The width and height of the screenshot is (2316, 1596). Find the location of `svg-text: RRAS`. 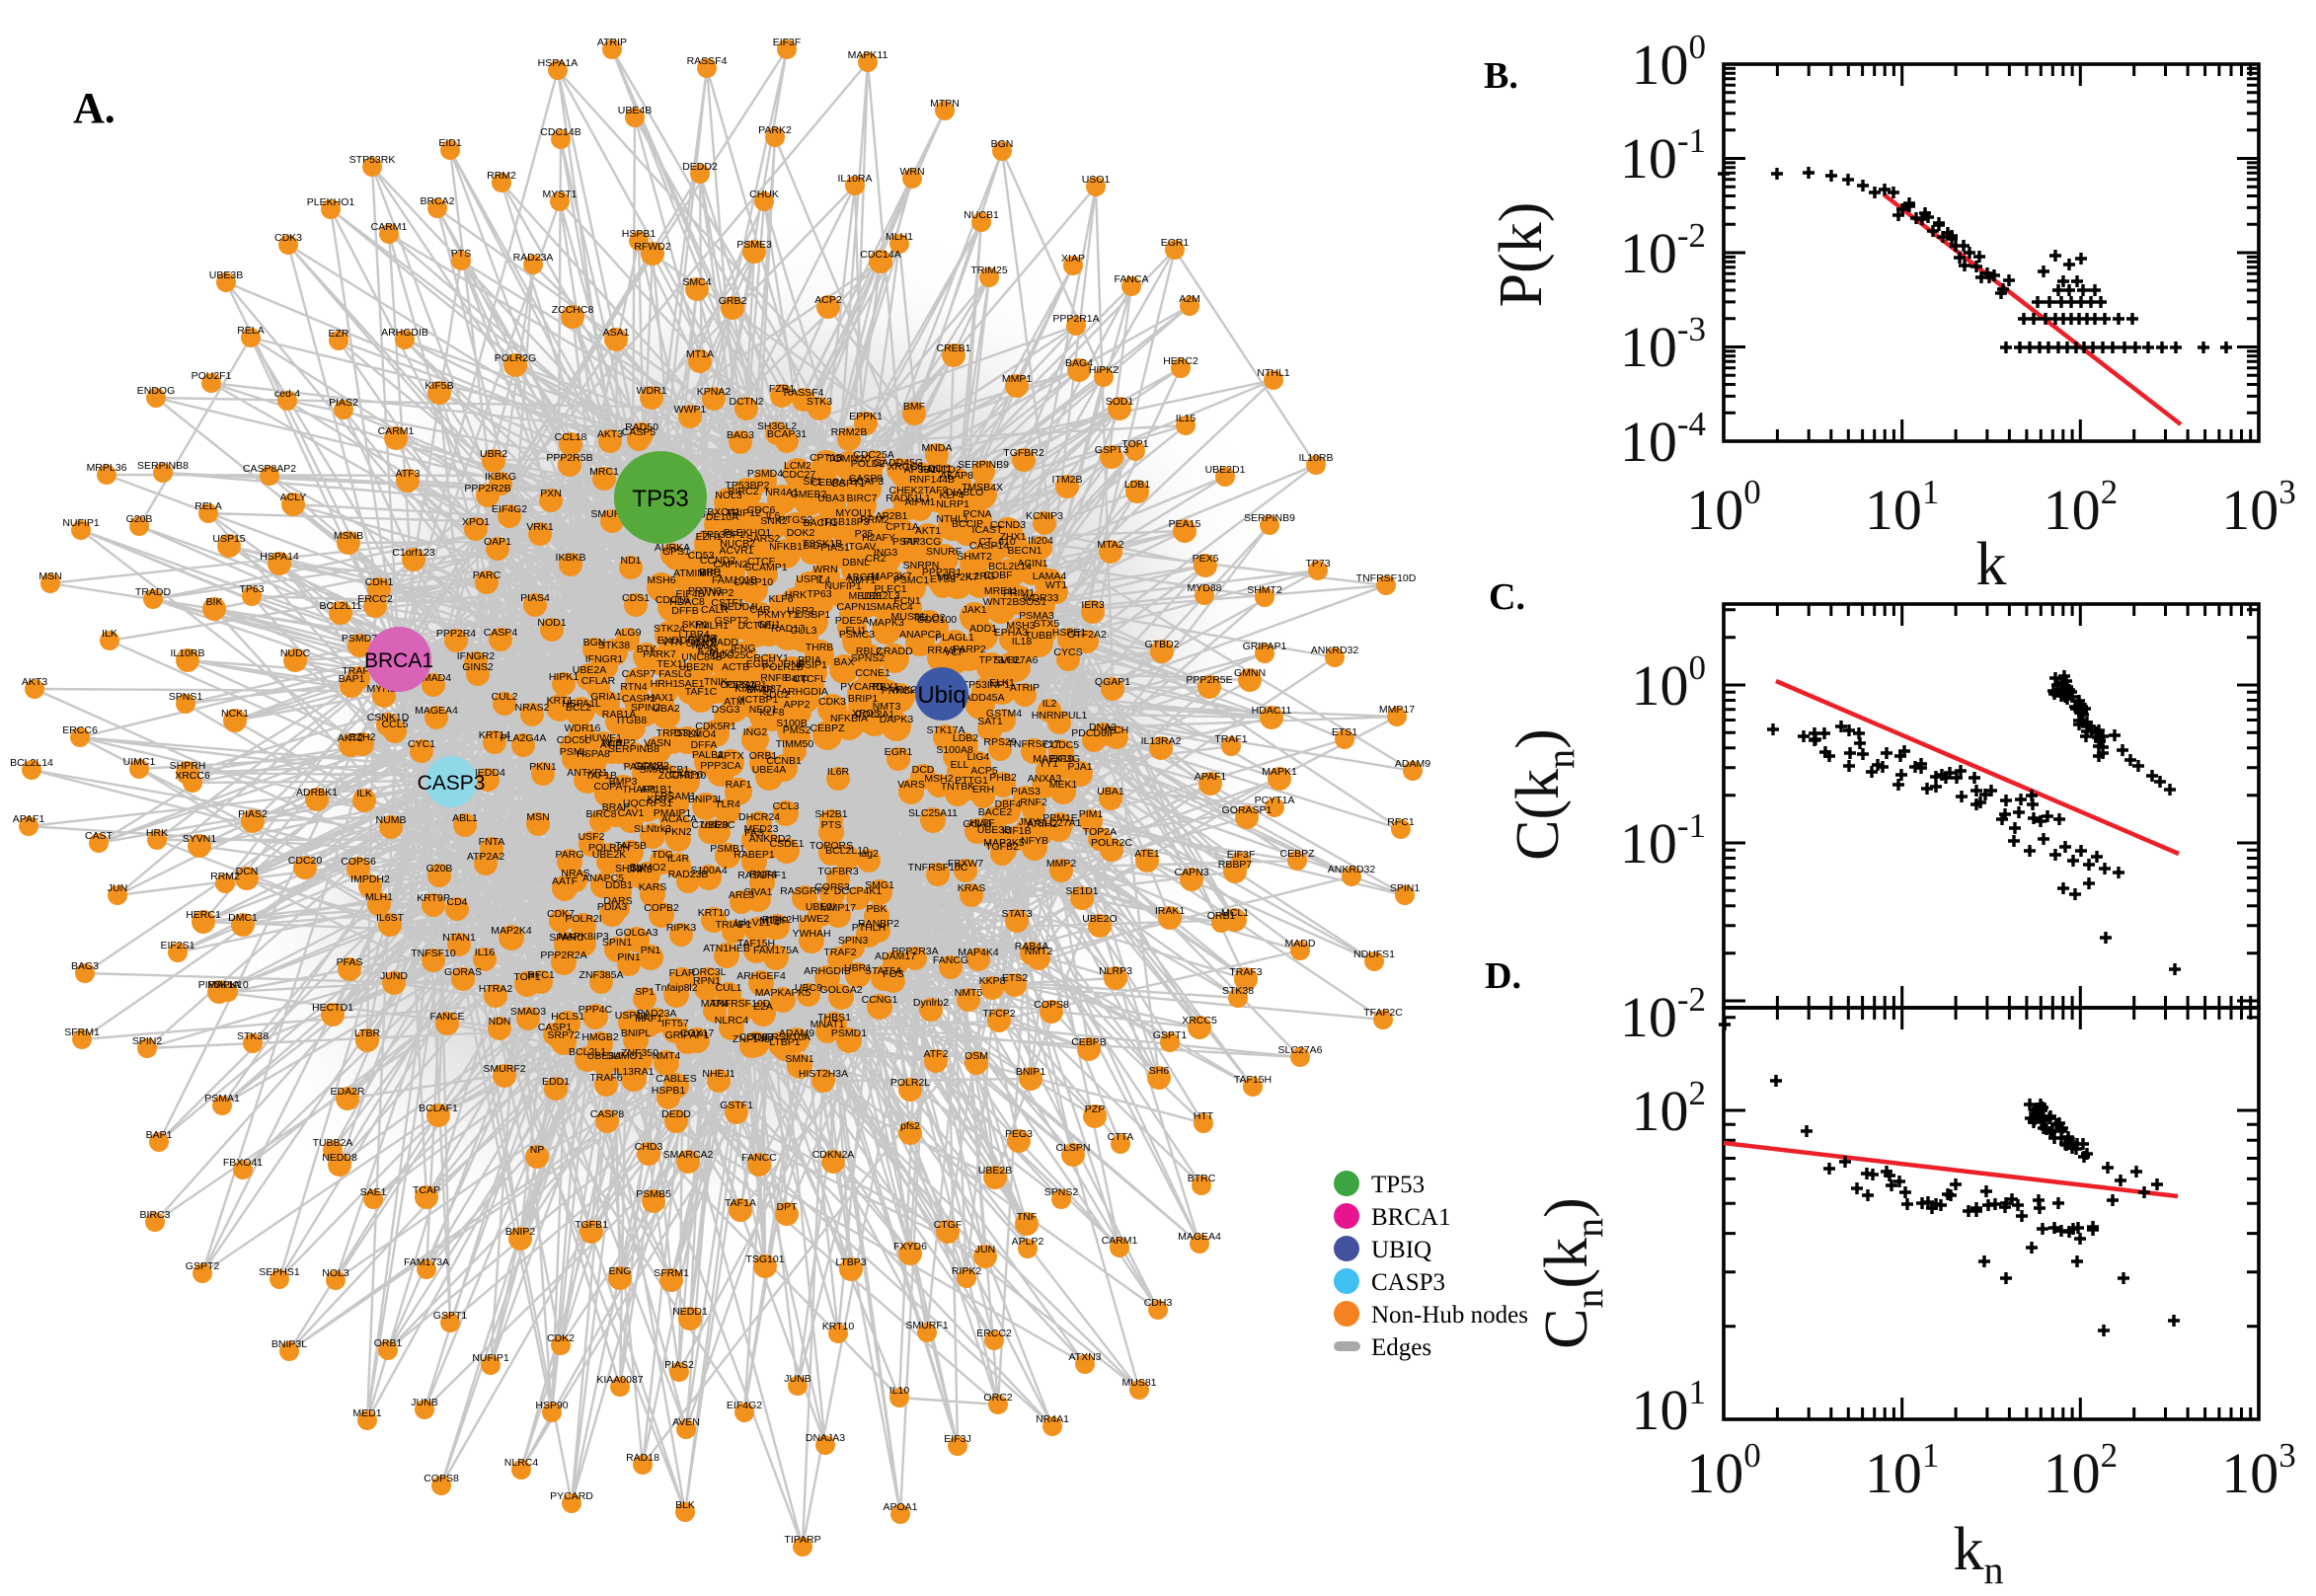

svg-text: RRAS is located at coordinates (941, 650).